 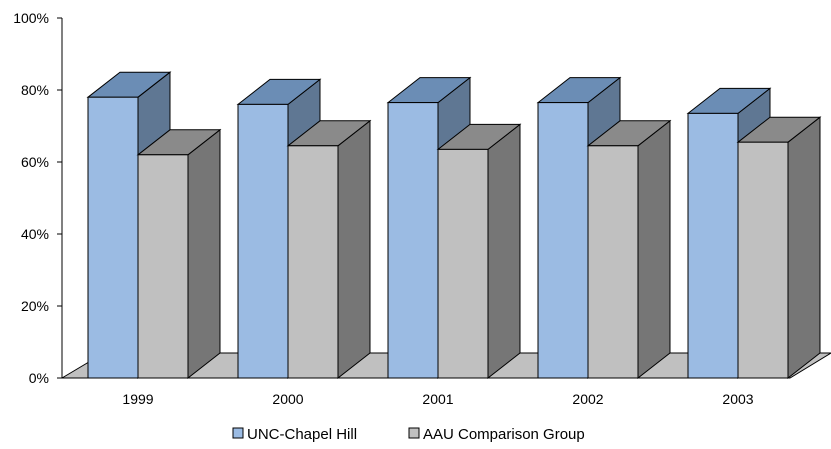 I want to click on x-axis-labels: 1999 2000 2001 2002 2003, so click(x=437, y=399).